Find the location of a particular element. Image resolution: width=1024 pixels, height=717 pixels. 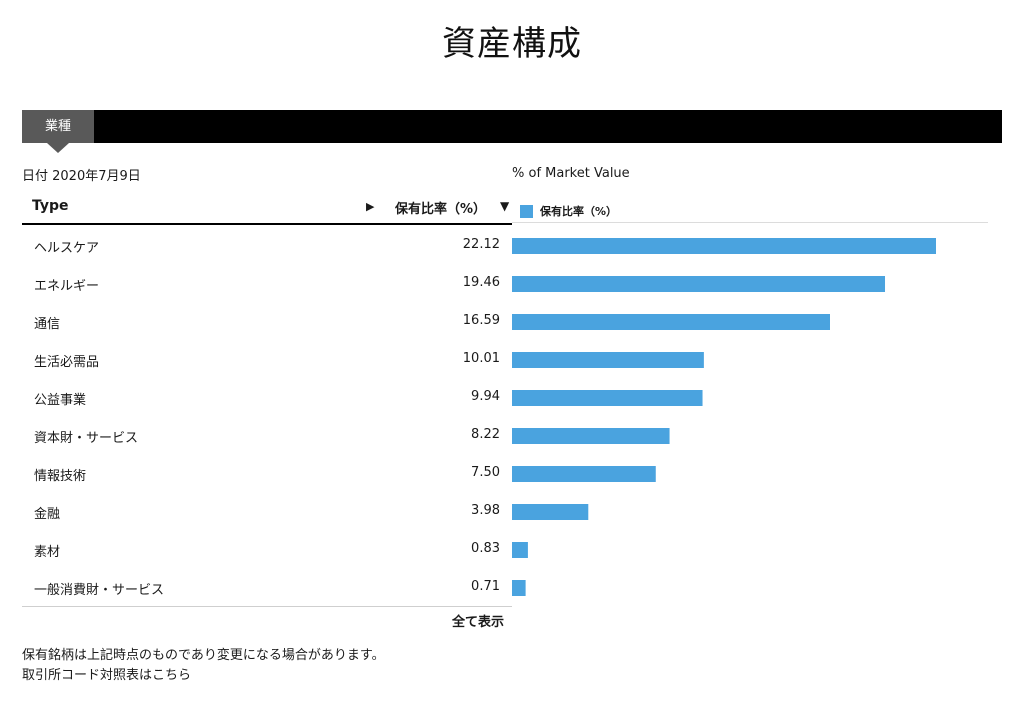

show-all-link: 全て表示 is located at coordinates (478, 622).